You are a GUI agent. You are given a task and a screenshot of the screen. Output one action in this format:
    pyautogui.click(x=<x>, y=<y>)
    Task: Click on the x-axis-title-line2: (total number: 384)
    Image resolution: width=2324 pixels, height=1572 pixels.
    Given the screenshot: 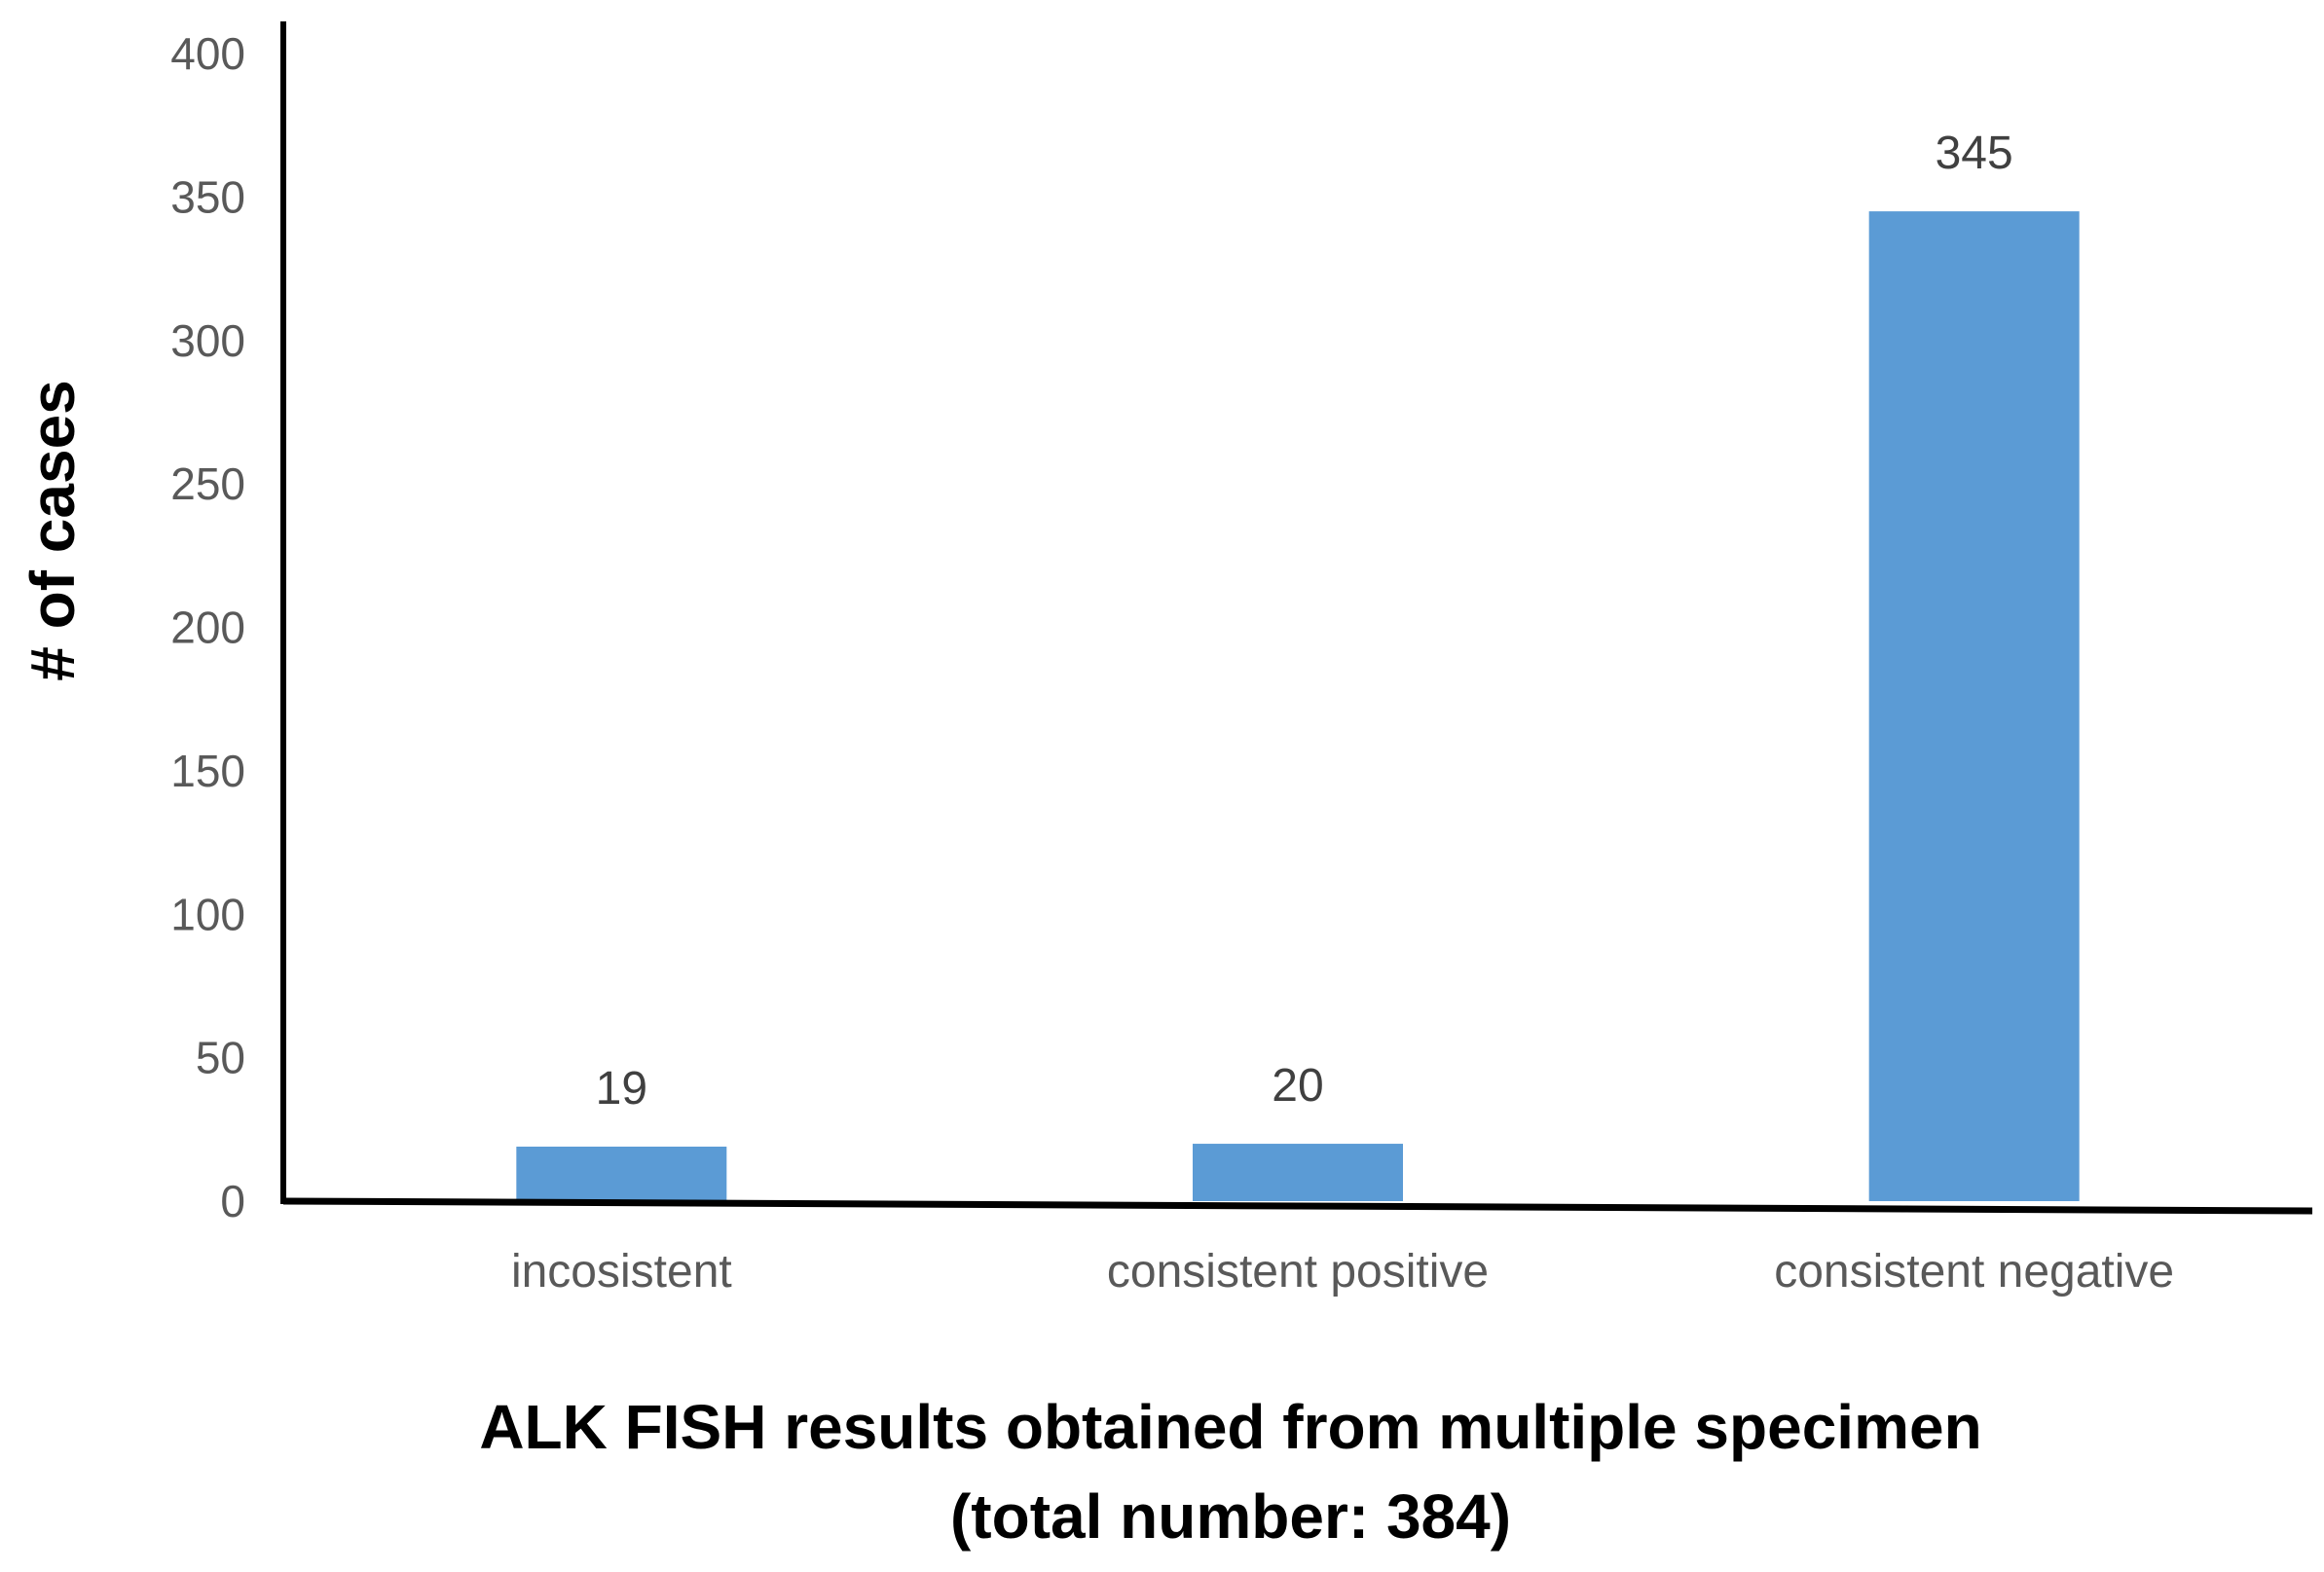 What is the action you would take?
    pyautogui.click(x=1230, y=1516)
    